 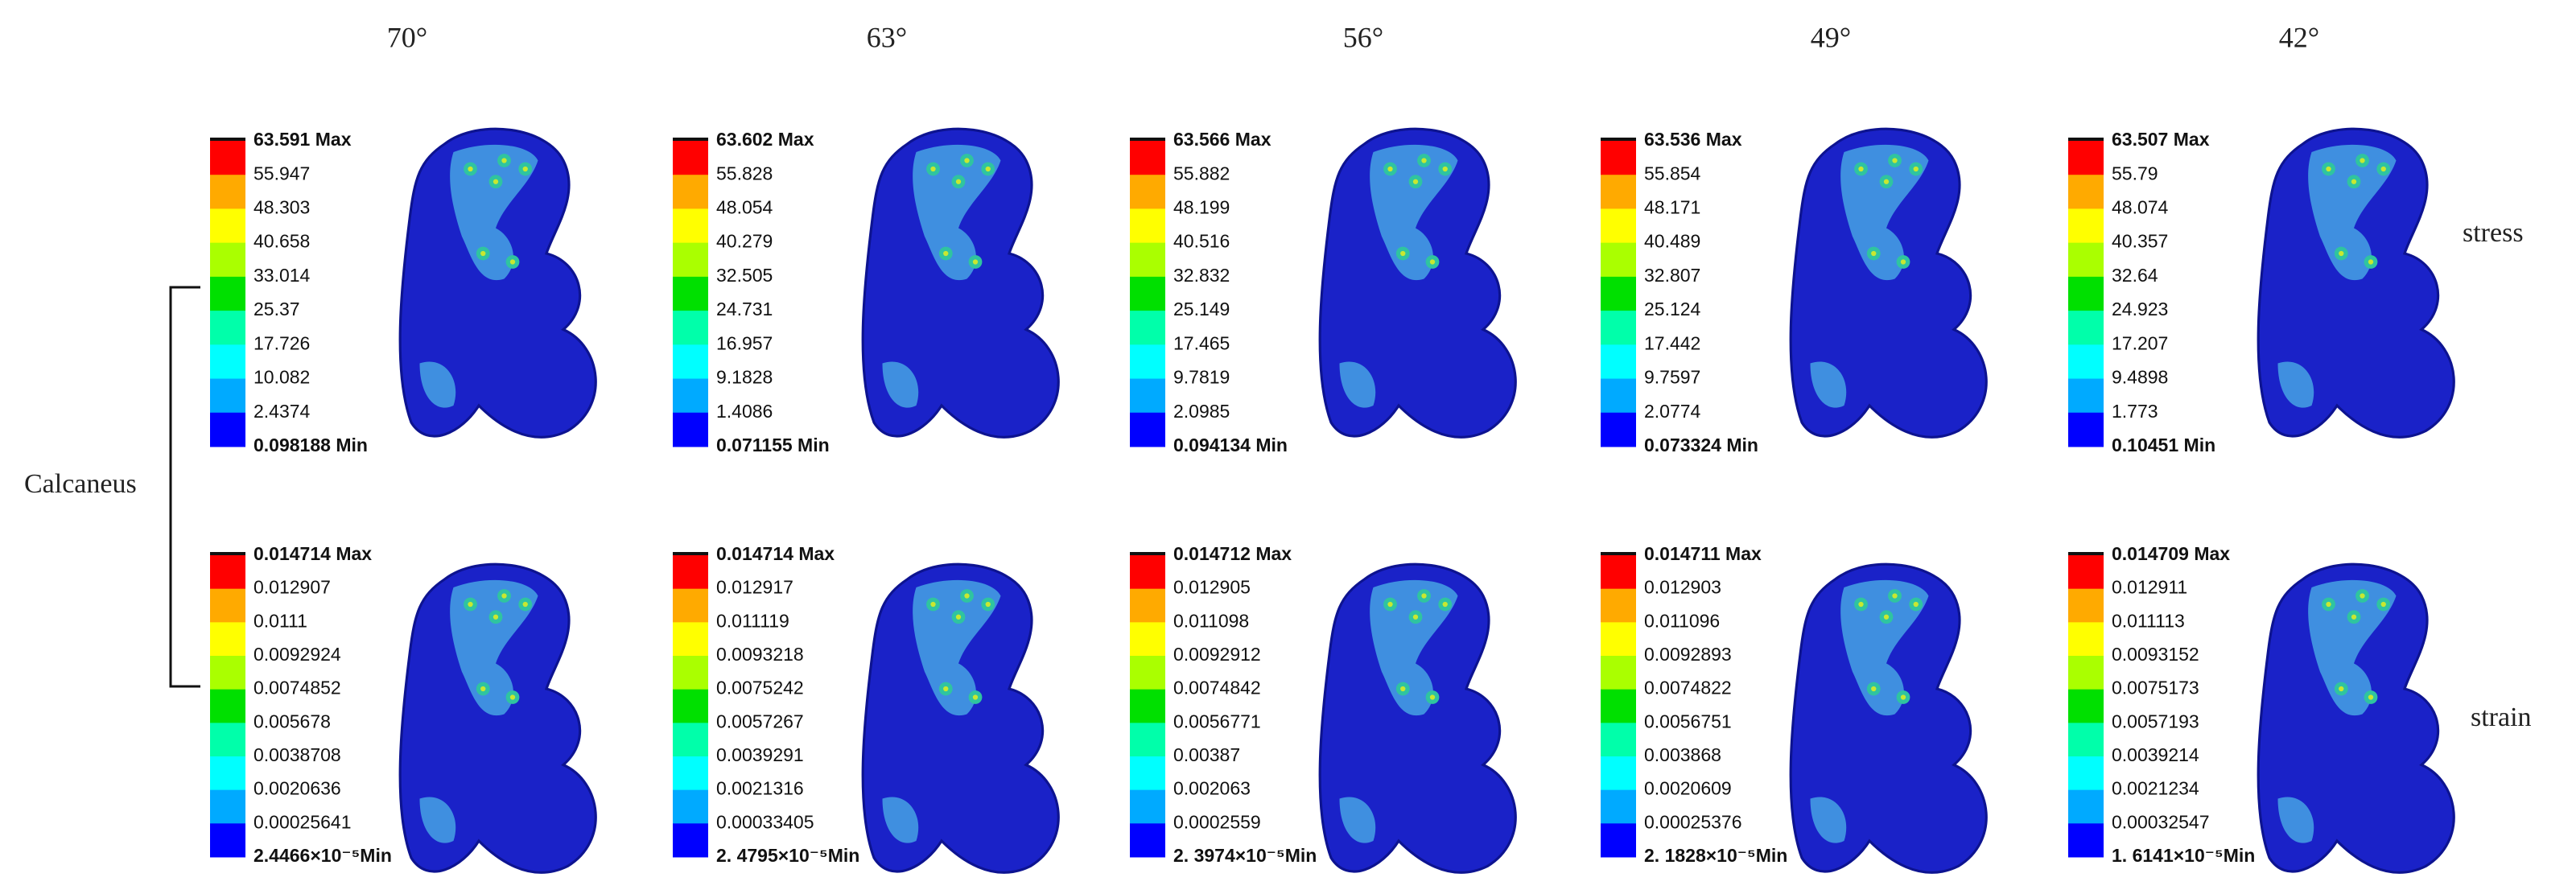 What do you see at coordinates (281, 342) in the screenshot?
I see `legend-label: 17.726` at bounding box center [281, 342].